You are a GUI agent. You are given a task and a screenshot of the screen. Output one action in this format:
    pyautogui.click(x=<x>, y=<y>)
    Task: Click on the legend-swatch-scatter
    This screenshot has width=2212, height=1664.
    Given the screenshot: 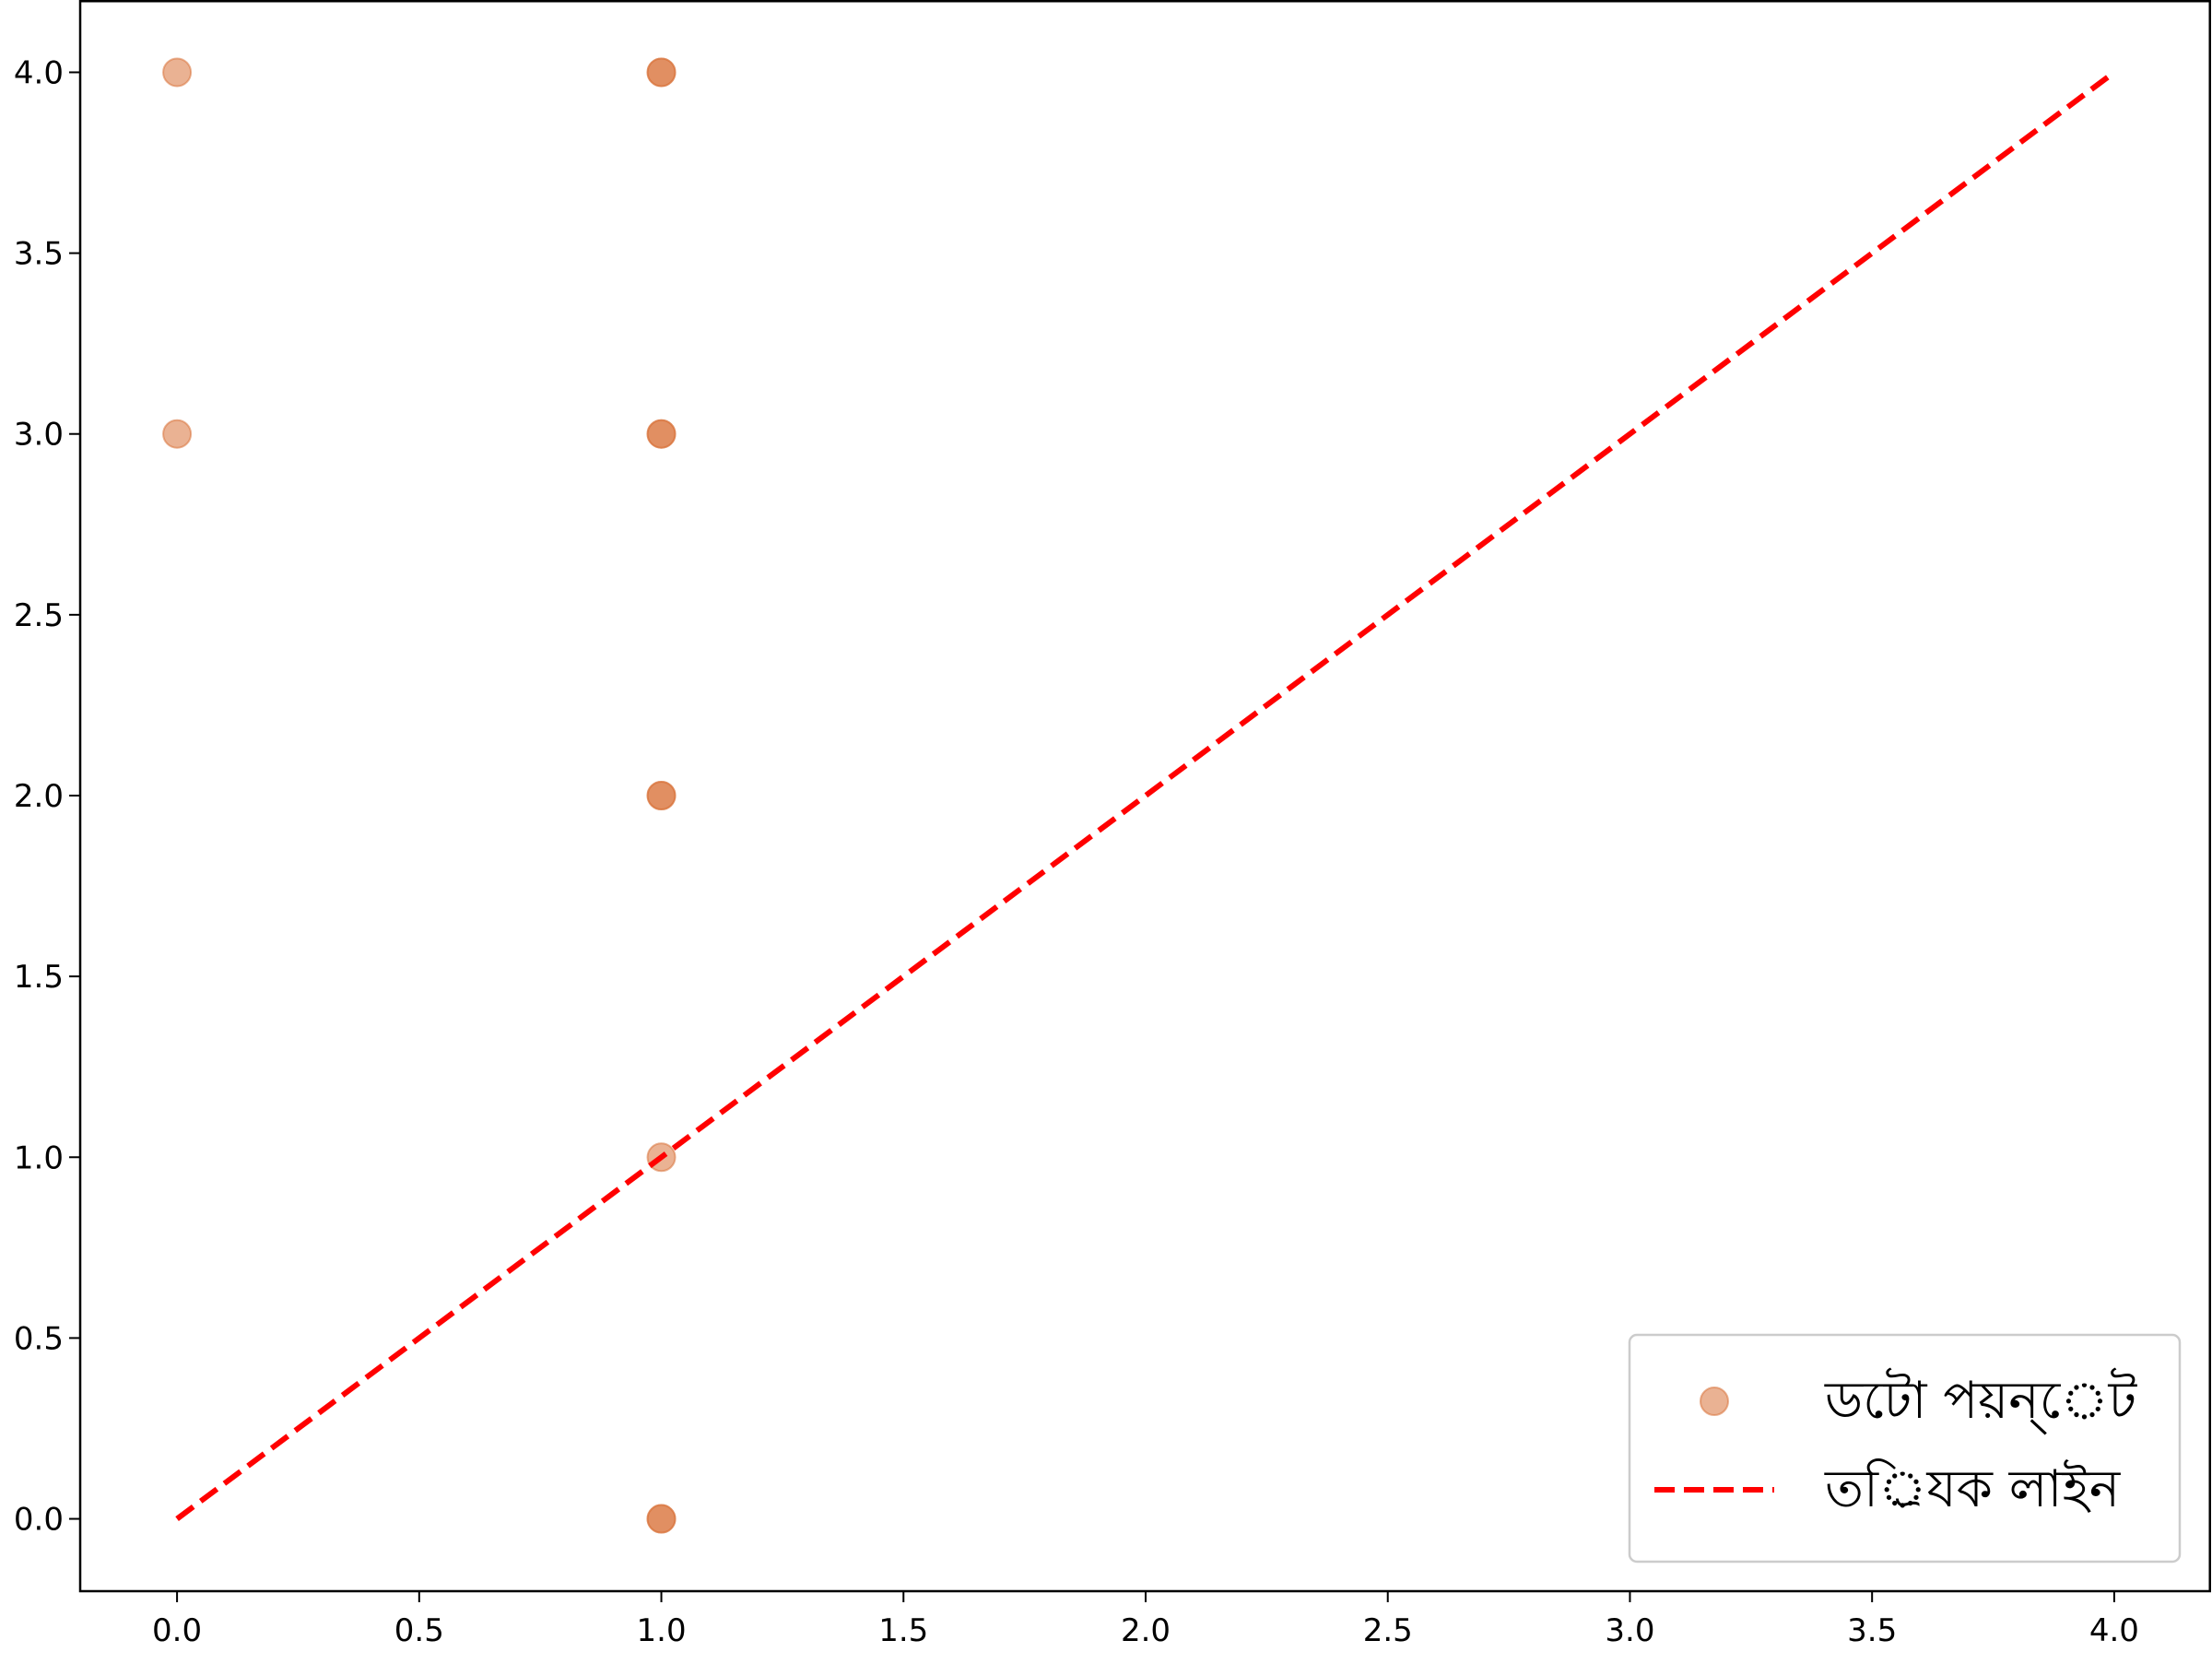 What is the action you would take?
    pyautogui.click(x=1714, y=1401)
    